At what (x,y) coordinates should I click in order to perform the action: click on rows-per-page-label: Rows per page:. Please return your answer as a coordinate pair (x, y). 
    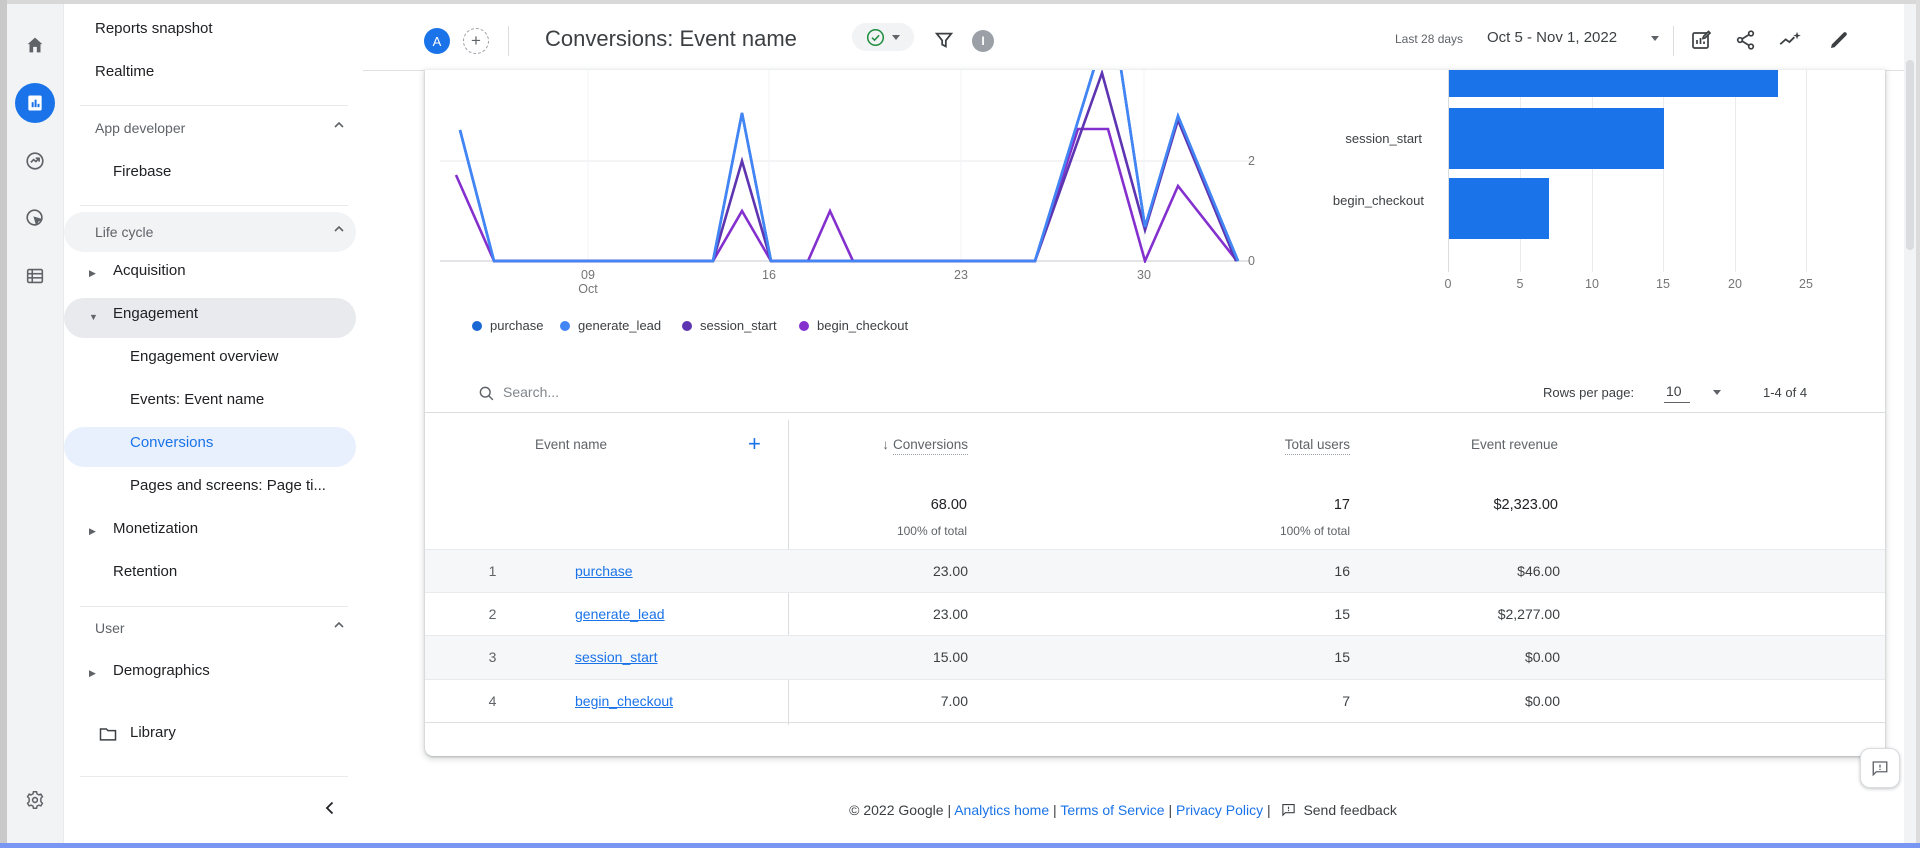
    Looking at the image, I should click on (1589, 392).